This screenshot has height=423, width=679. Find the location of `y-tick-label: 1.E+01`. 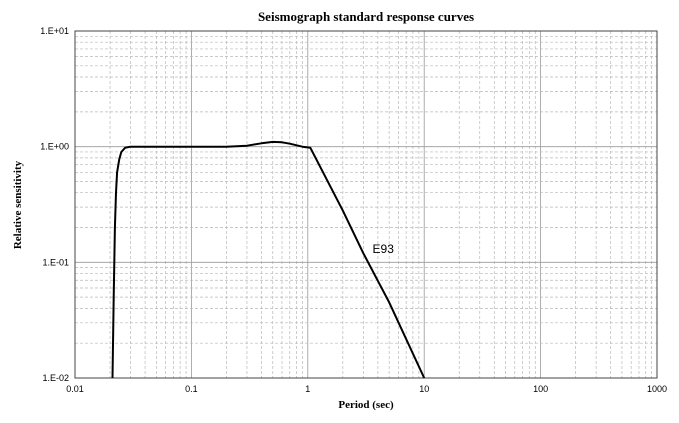

y-tick-label: 1.E+01 is located at coordinates (54, 31).